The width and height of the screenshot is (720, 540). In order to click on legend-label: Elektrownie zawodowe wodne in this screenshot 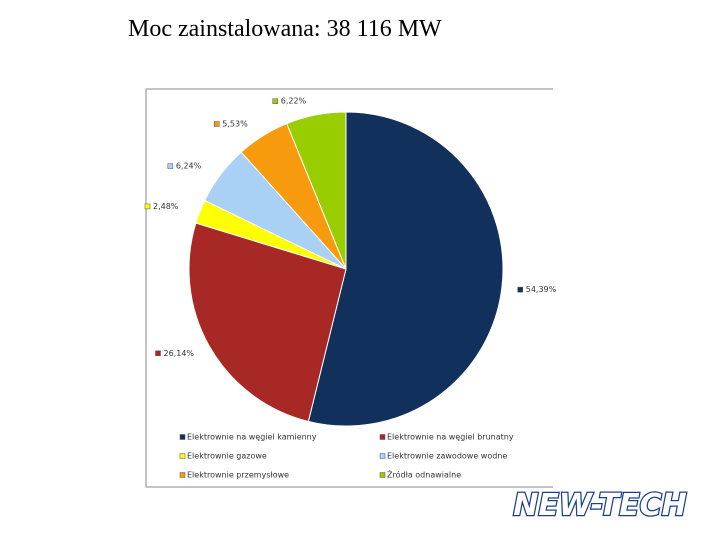, I will do `click(447, 456)`.